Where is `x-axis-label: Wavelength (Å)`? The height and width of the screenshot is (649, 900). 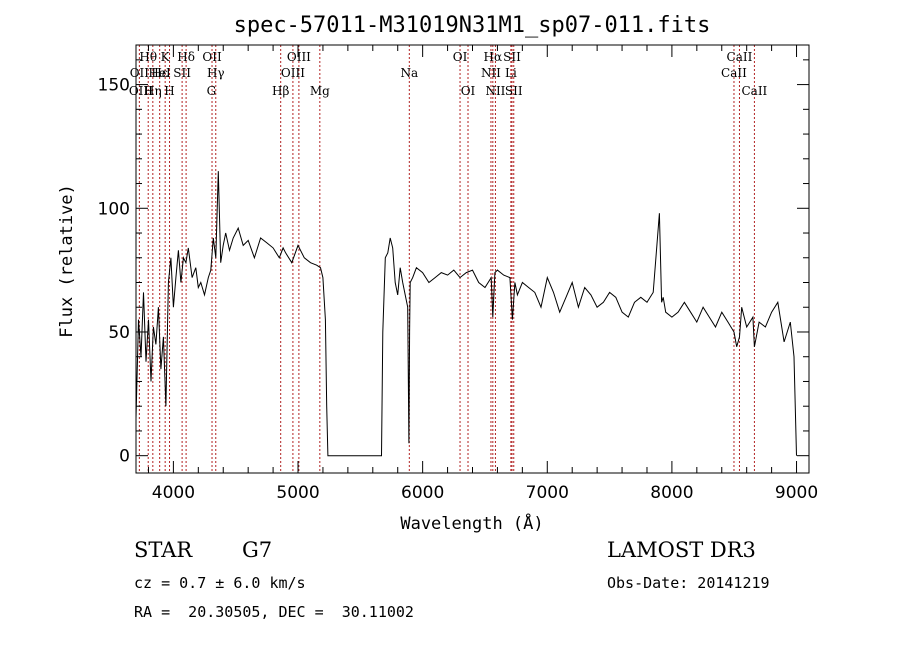 x-axis-label: Wavelength (Å) is located at coordinates (471, 523).